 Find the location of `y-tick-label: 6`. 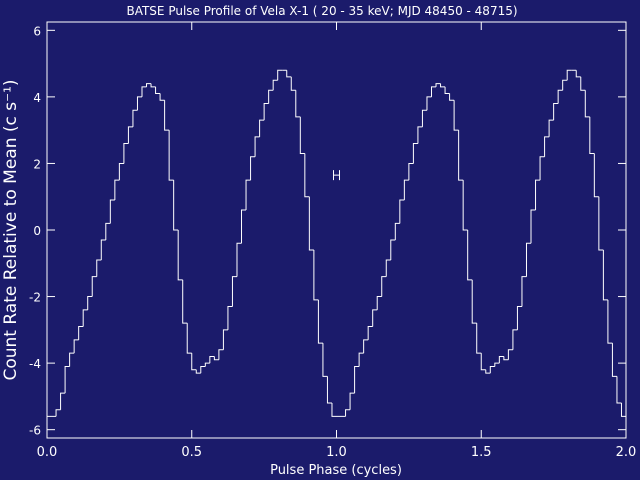

y-tick-label: 6 is located at coordinates (37, 31).